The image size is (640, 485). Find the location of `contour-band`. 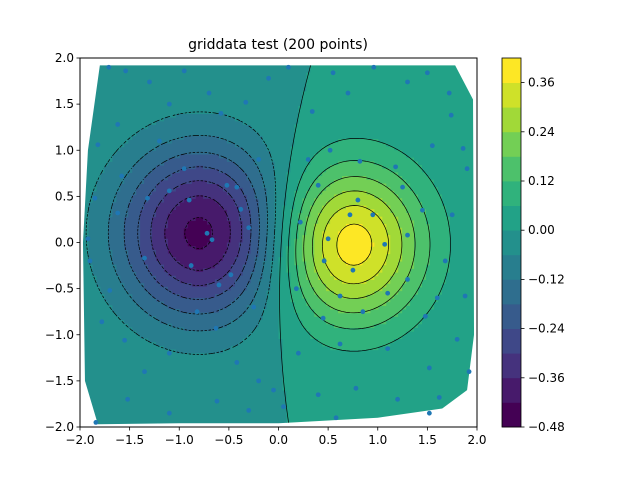

contour-band is located at coordinates (197, 233).